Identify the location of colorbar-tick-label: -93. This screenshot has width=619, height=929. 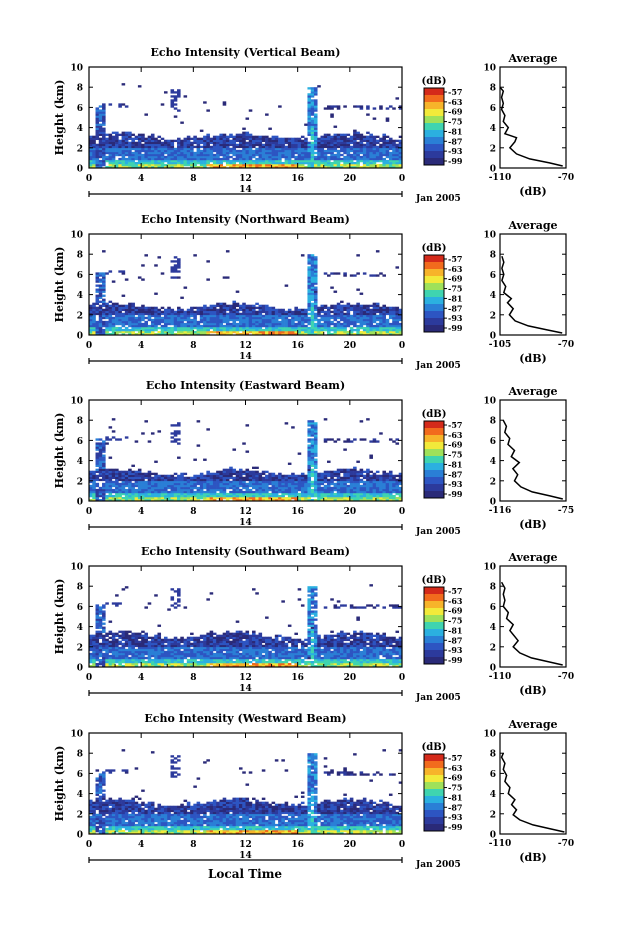
(455, 484).